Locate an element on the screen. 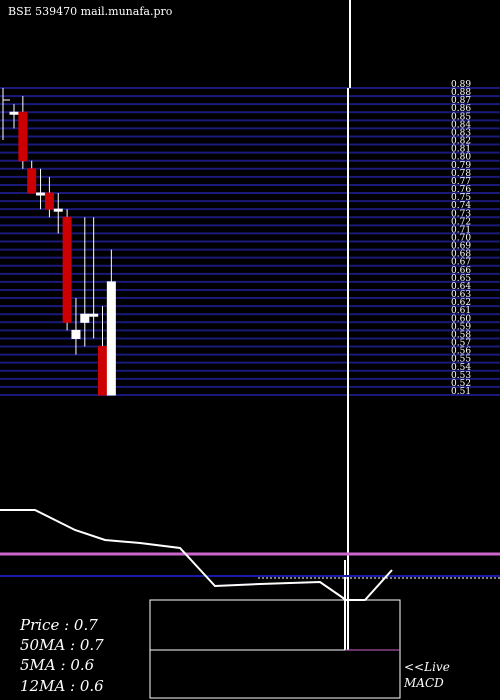  info-ma50: 50MA : 0.7 is located at coordinates (62, 645).